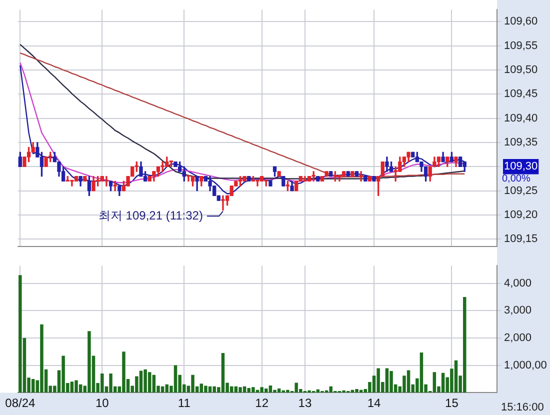 The height and width of the screenshot is (415, 550). Describe the element at coordinates (521, 239) in the screenshot. I see `y-tick-label: 109,15` at that location.